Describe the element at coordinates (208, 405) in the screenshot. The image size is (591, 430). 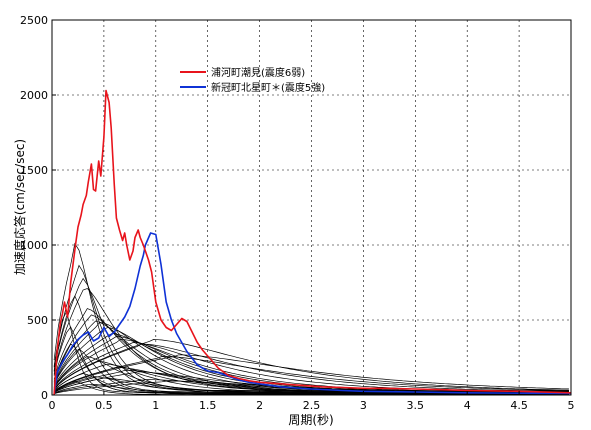
I see `x-tick-label: 1.5` at that location.